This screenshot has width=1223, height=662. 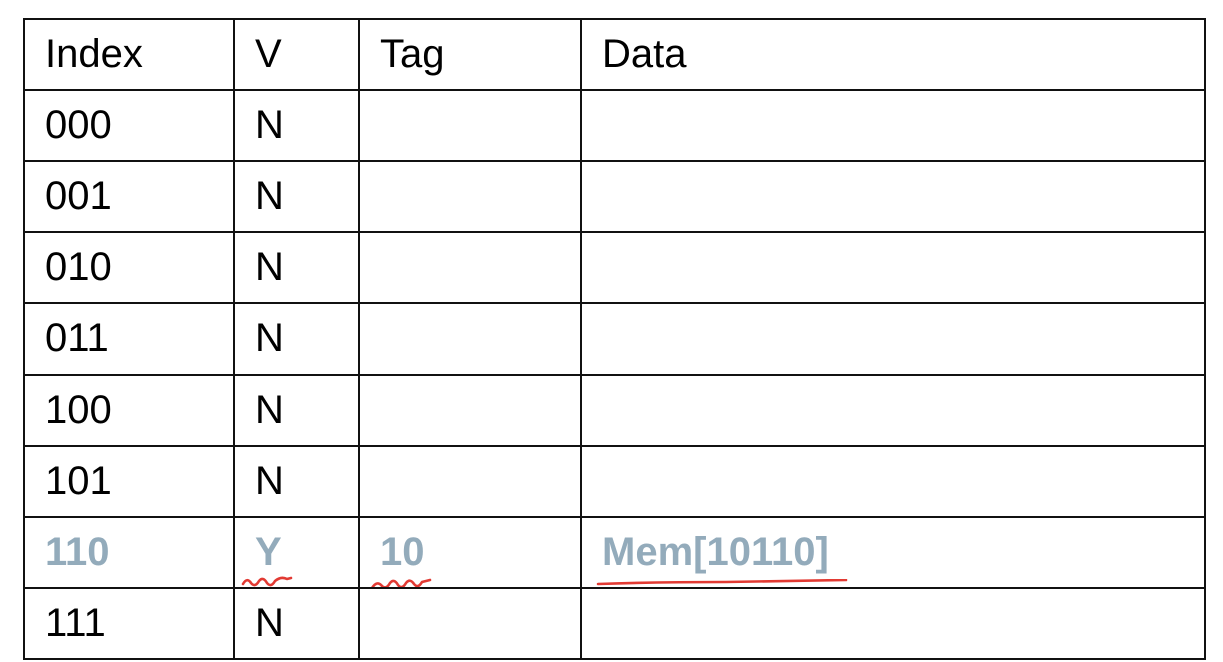 What do you see at coordinates (715, 551) in the screenshot?
I see `data-text: Mem[10110]` at bounding box center [715, 551].